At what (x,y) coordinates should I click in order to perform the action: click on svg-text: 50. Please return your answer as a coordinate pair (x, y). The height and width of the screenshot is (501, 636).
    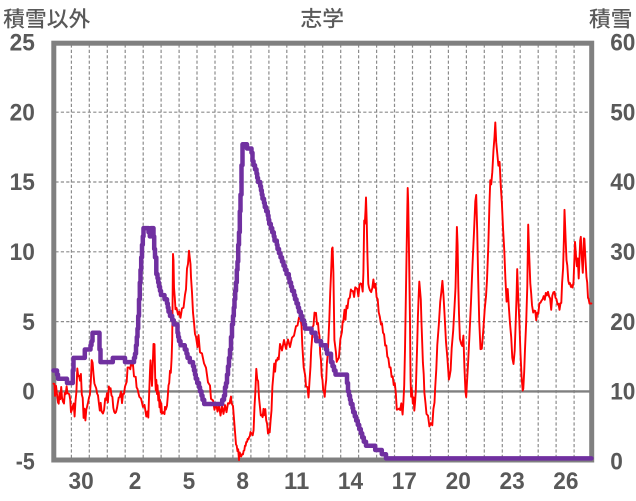
    Looking at the image, I should click on (622, 112).